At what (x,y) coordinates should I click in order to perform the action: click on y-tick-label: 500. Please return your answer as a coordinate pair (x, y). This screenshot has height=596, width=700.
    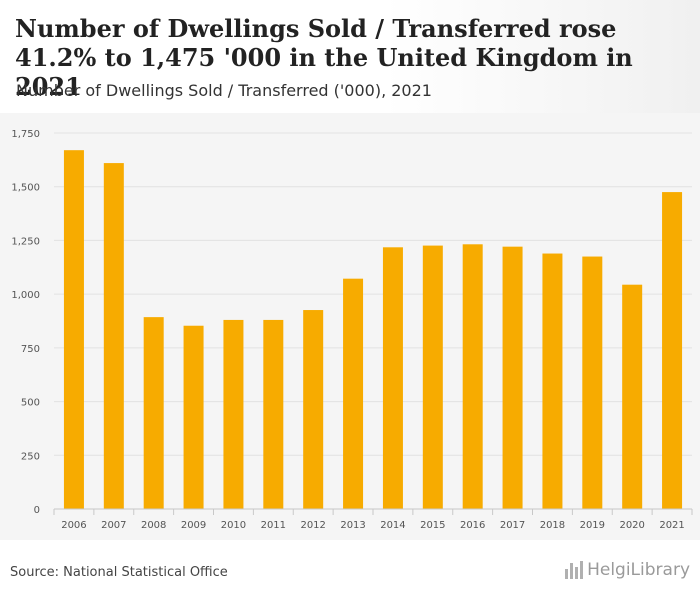
    Looking at the image, I should click on (30, 403).